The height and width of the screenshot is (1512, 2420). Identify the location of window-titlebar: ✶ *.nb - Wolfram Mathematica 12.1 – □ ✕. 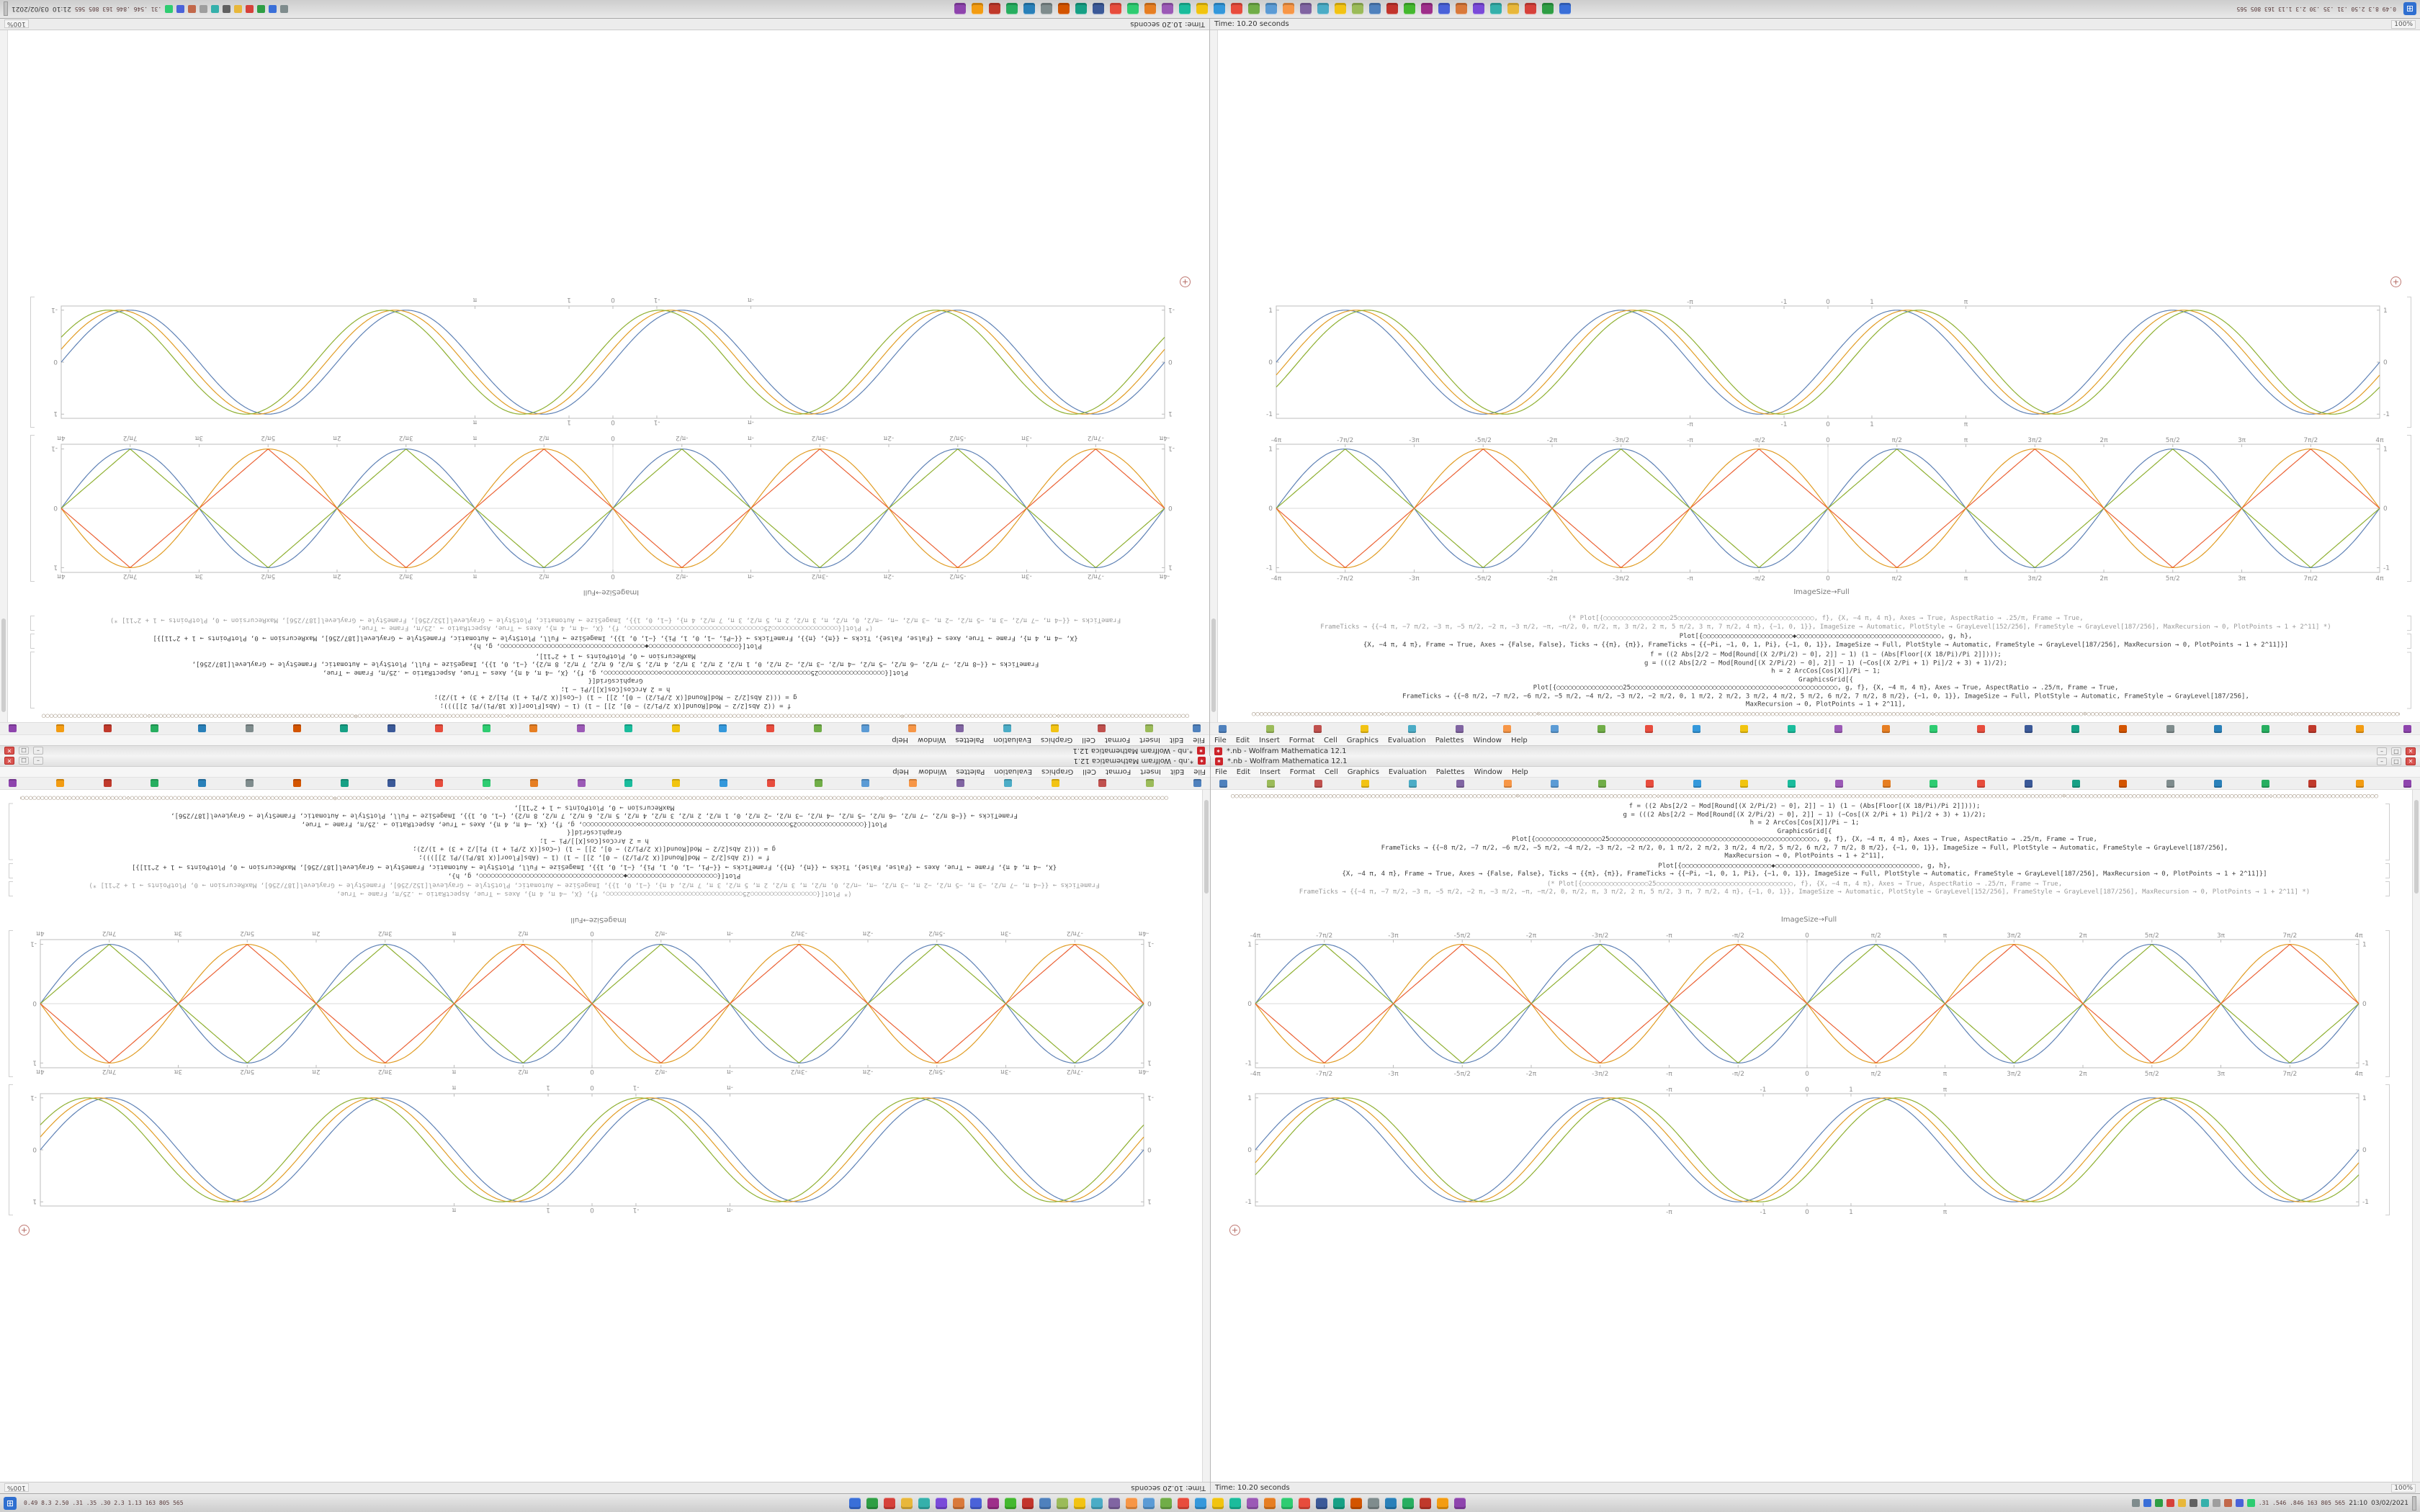
(1815, 750).